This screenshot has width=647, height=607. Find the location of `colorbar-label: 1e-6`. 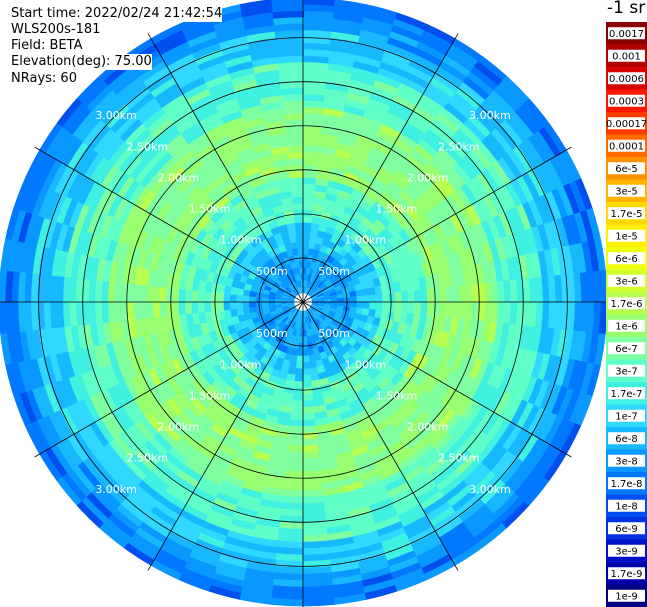

colorbar-label: 1e-6 is located at coordinates (626, 326).